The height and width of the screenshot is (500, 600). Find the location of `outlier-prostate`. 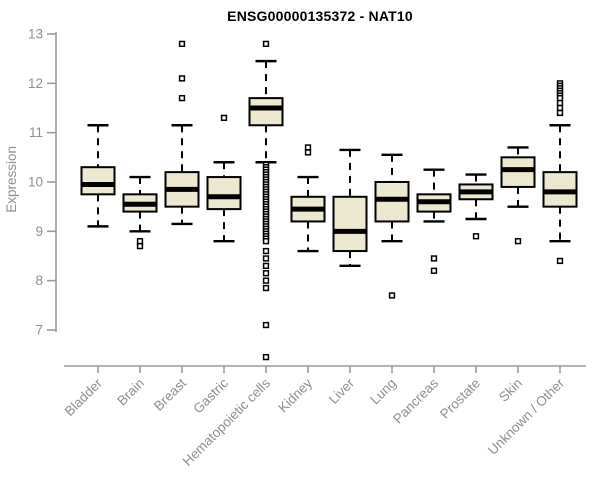

outlier-prostate is located at coordinates (476, 236).